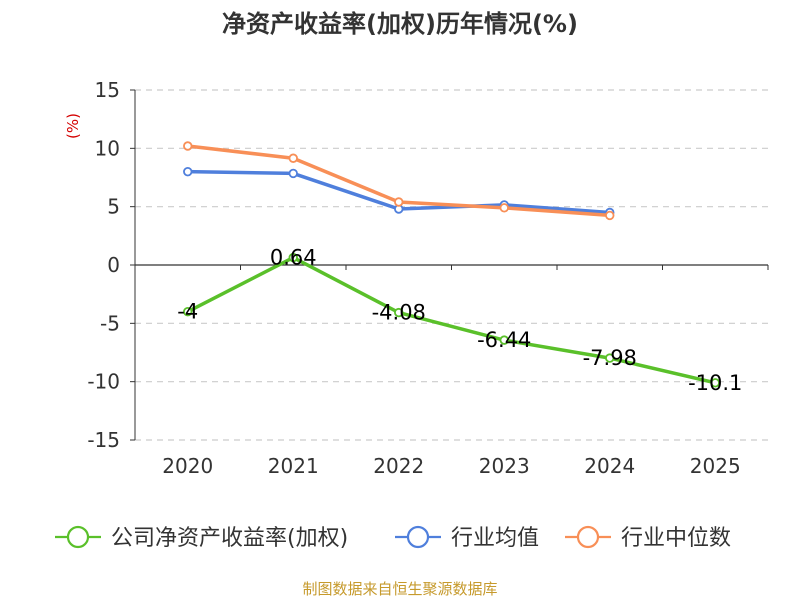  What do you see at coordinates (609, 466) in the screenshot?
I see `x-tick-label: 2024` at bounding box center [609, 466].